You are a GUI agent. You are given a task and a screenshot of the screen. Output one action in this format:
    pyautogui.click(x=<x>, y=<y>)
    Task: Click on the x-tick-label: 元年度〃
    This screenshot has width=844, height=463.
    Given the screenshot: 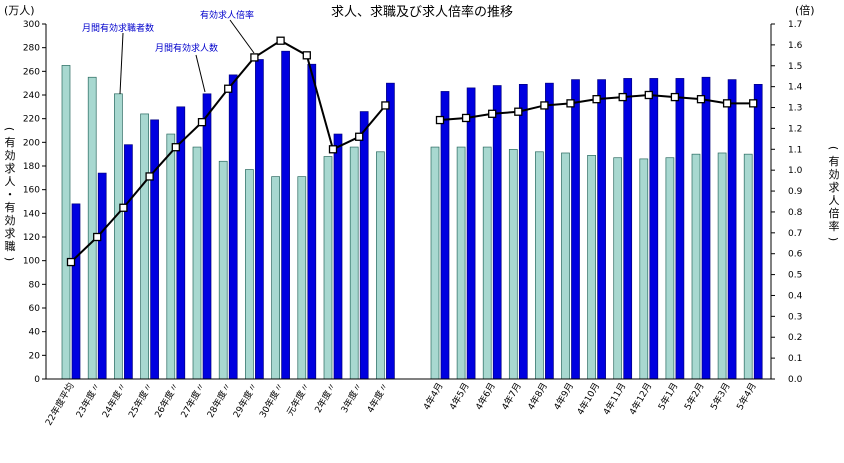 What is the action you would take?
    pyautogui.click(x=298, y=399)
    